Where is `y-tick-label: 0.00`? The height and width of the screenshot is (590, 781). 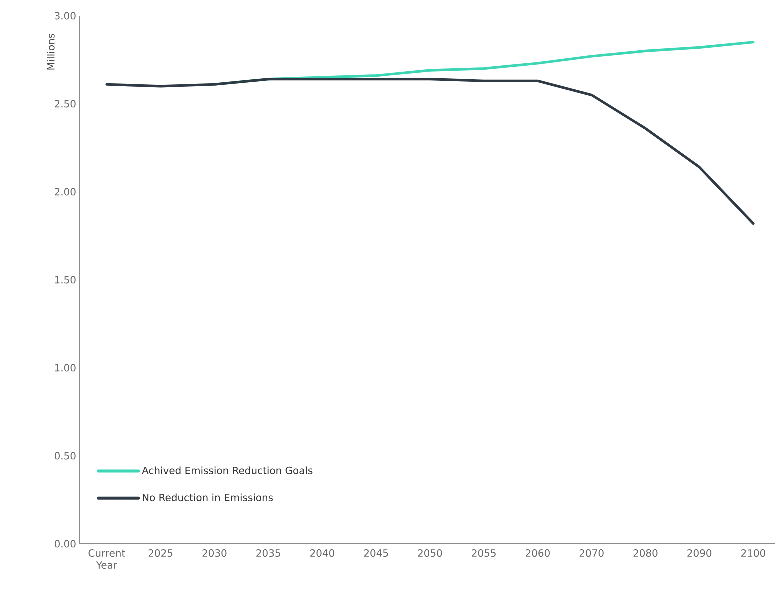 y-tick-label: 0.00 is located at coordinates (65, 544).